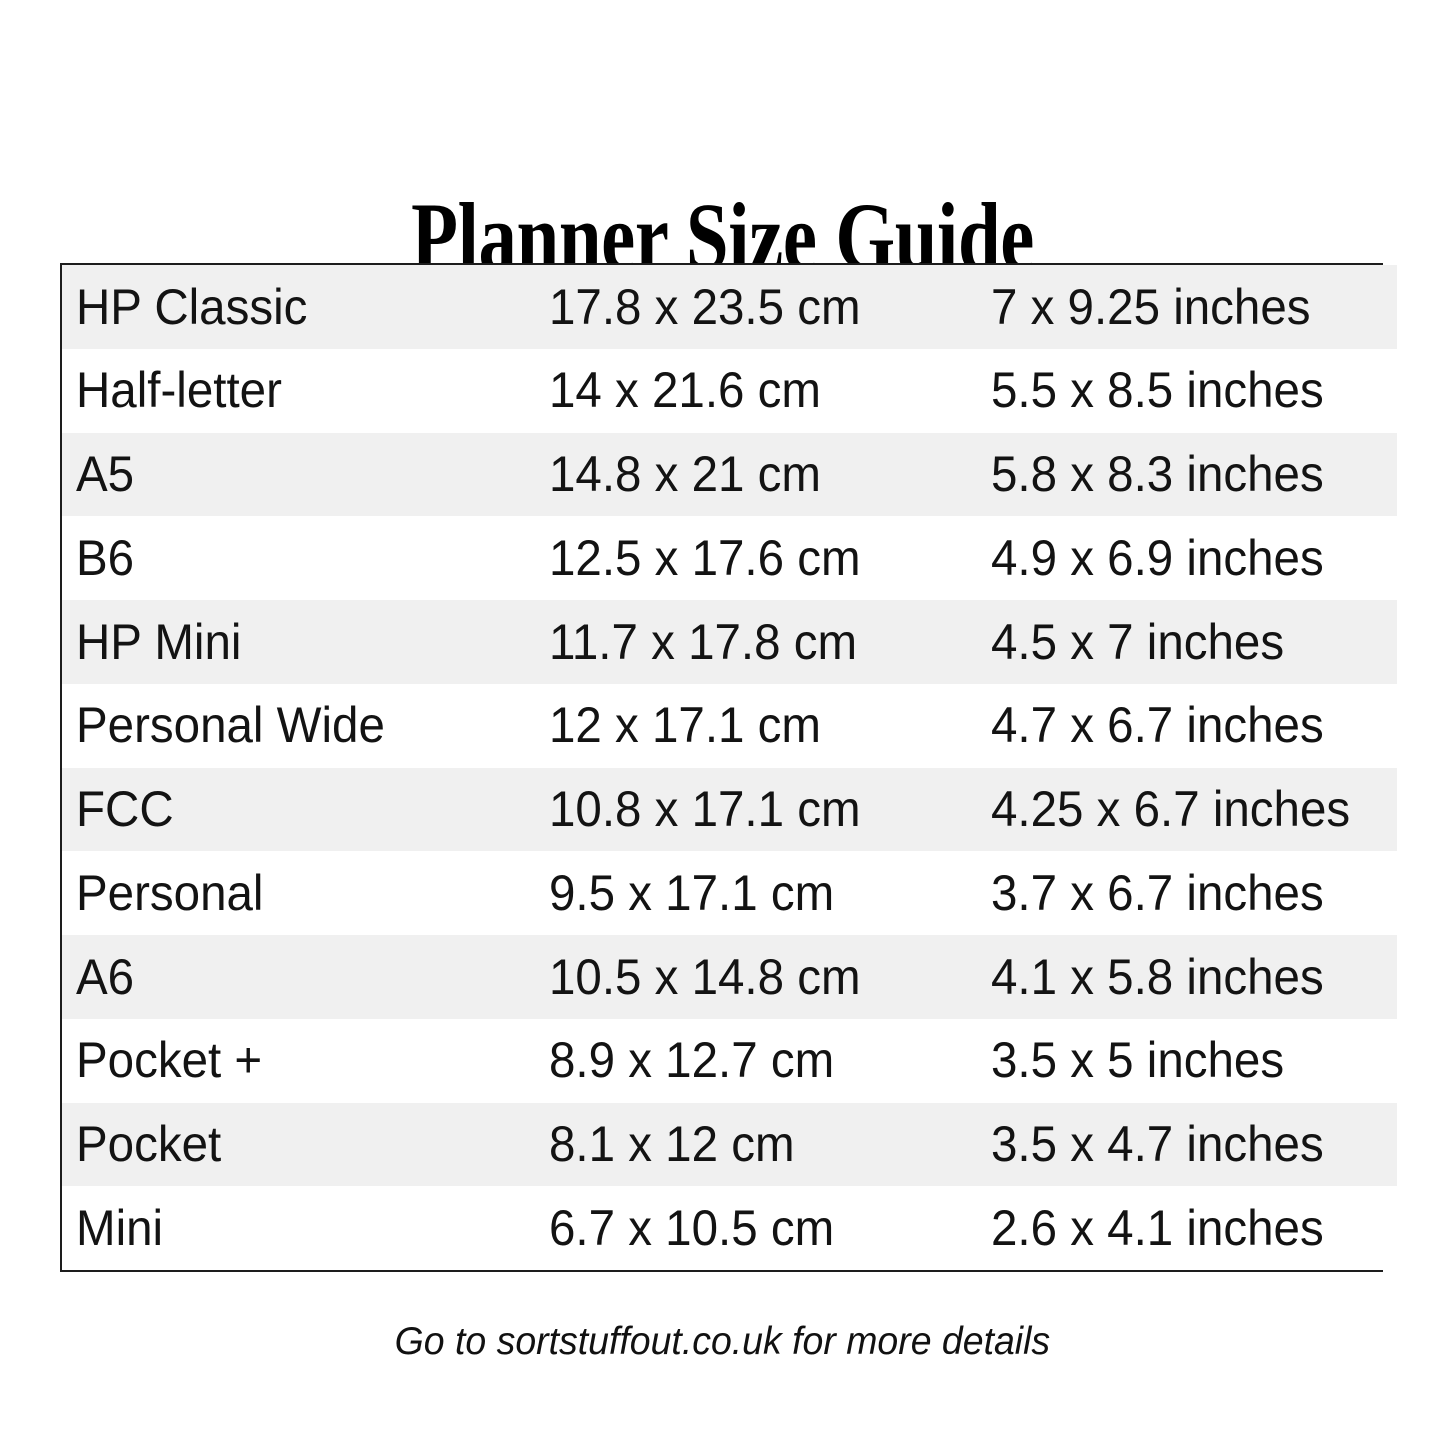 The height and width of the screenshot is (1445, 1445). What do you see at coordinates (1157, 976) in the screenshot?
I see `cell-size-inches-text: 4.1 x 5.8 inches` at bounding box center [1157, 976].